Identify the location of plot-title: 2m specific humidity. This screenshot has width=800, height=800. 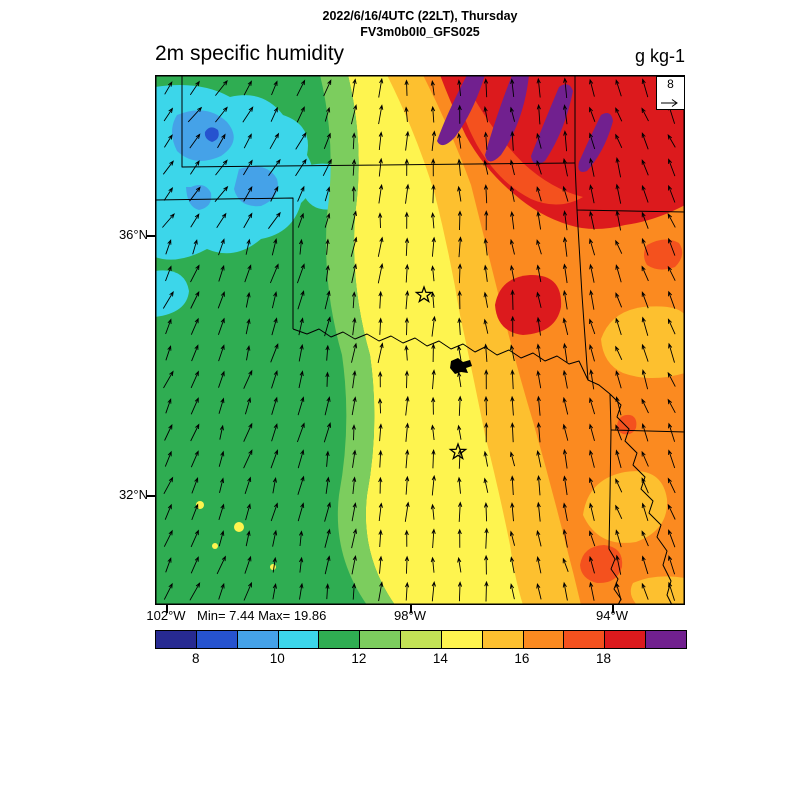
(250, 53).